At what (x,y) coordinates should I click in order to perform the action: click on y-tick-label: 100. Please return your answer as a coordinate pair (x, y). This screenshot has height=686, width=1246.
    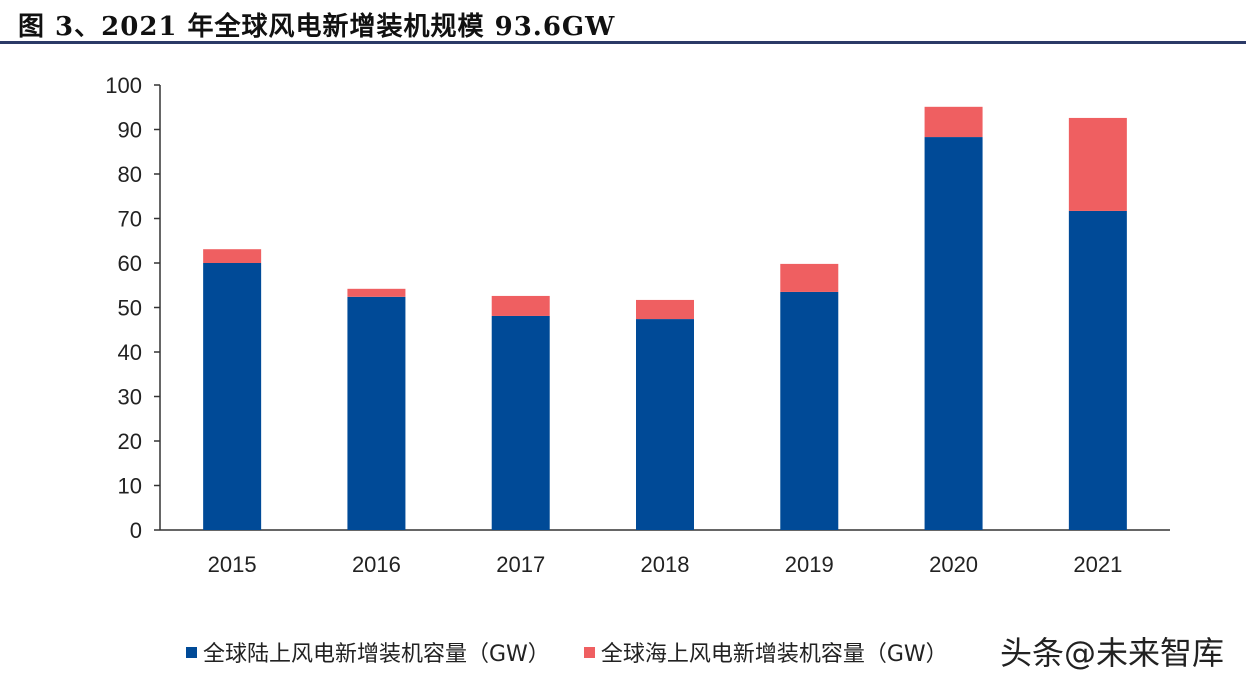
    Looking at the image, I should click on (123, 85).